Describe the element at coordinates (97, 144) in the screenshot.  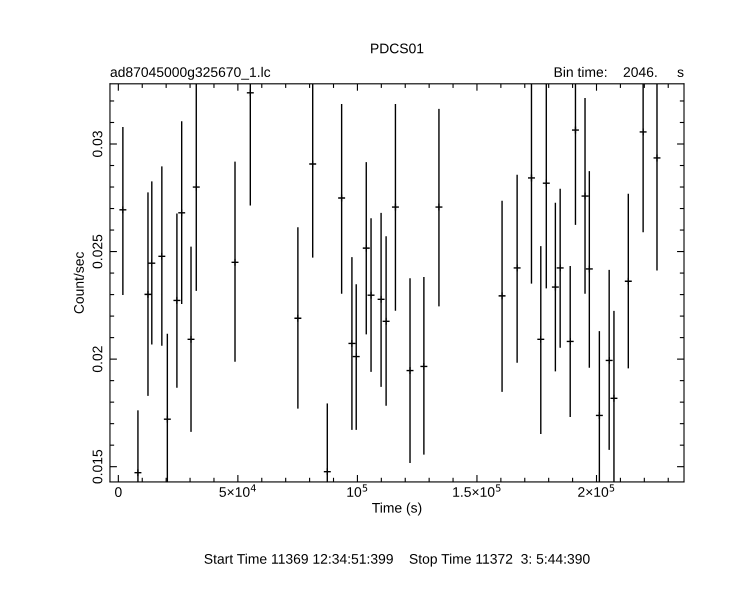
I see `y-tick-label: 0.03` at that location.